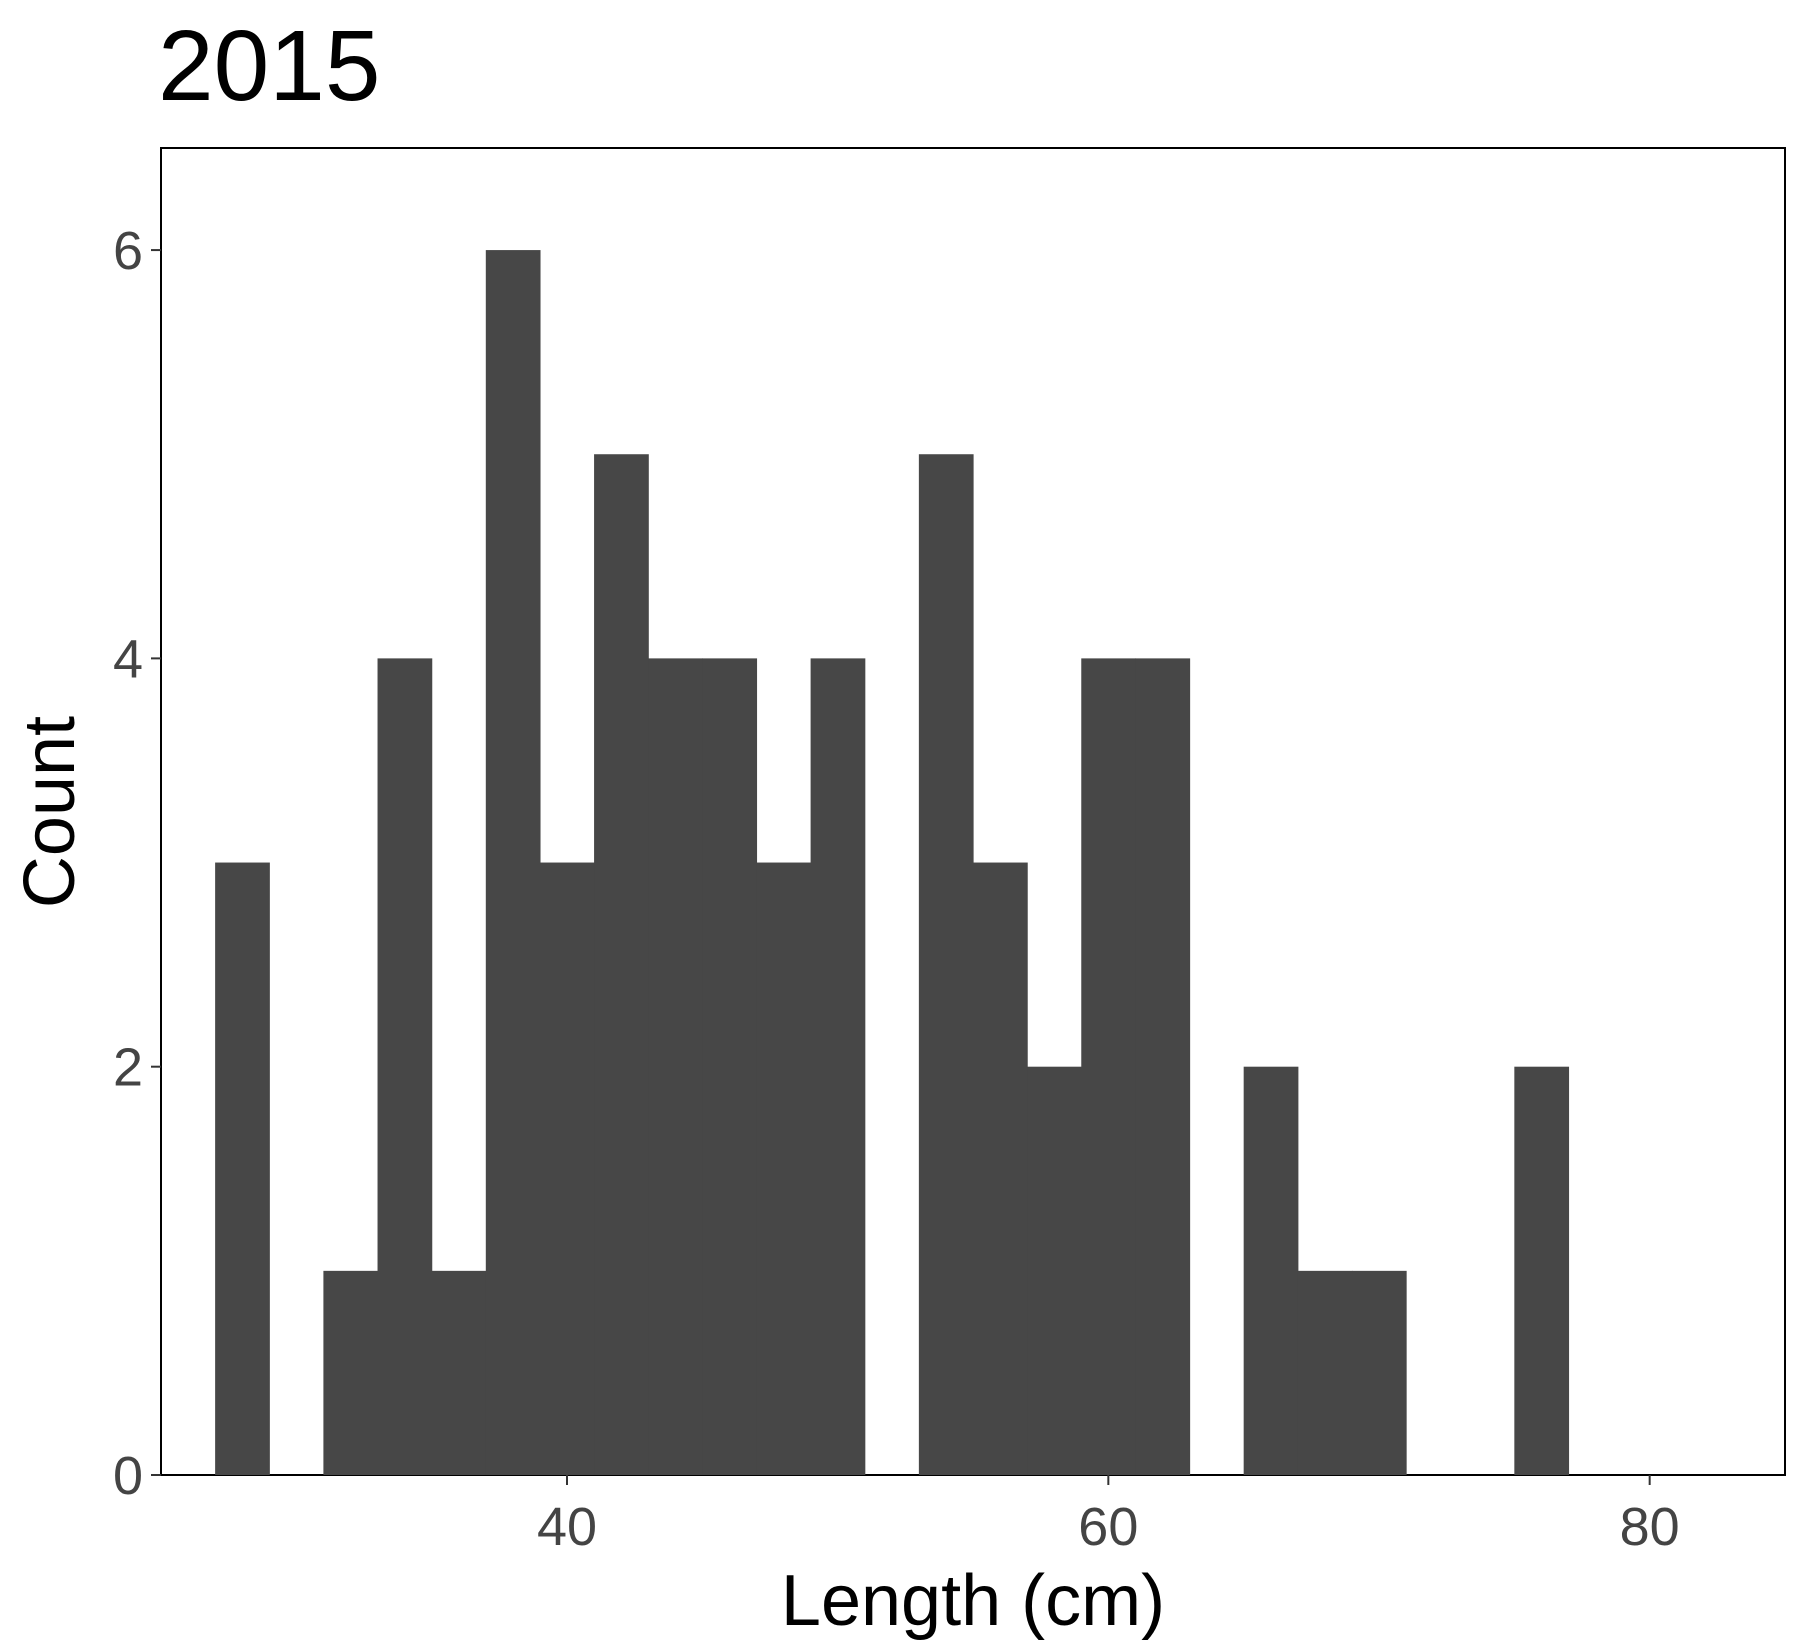  Describe the element at coordinates (269, 66) in the screenshot. I see `chart-title: 2015` at that location.